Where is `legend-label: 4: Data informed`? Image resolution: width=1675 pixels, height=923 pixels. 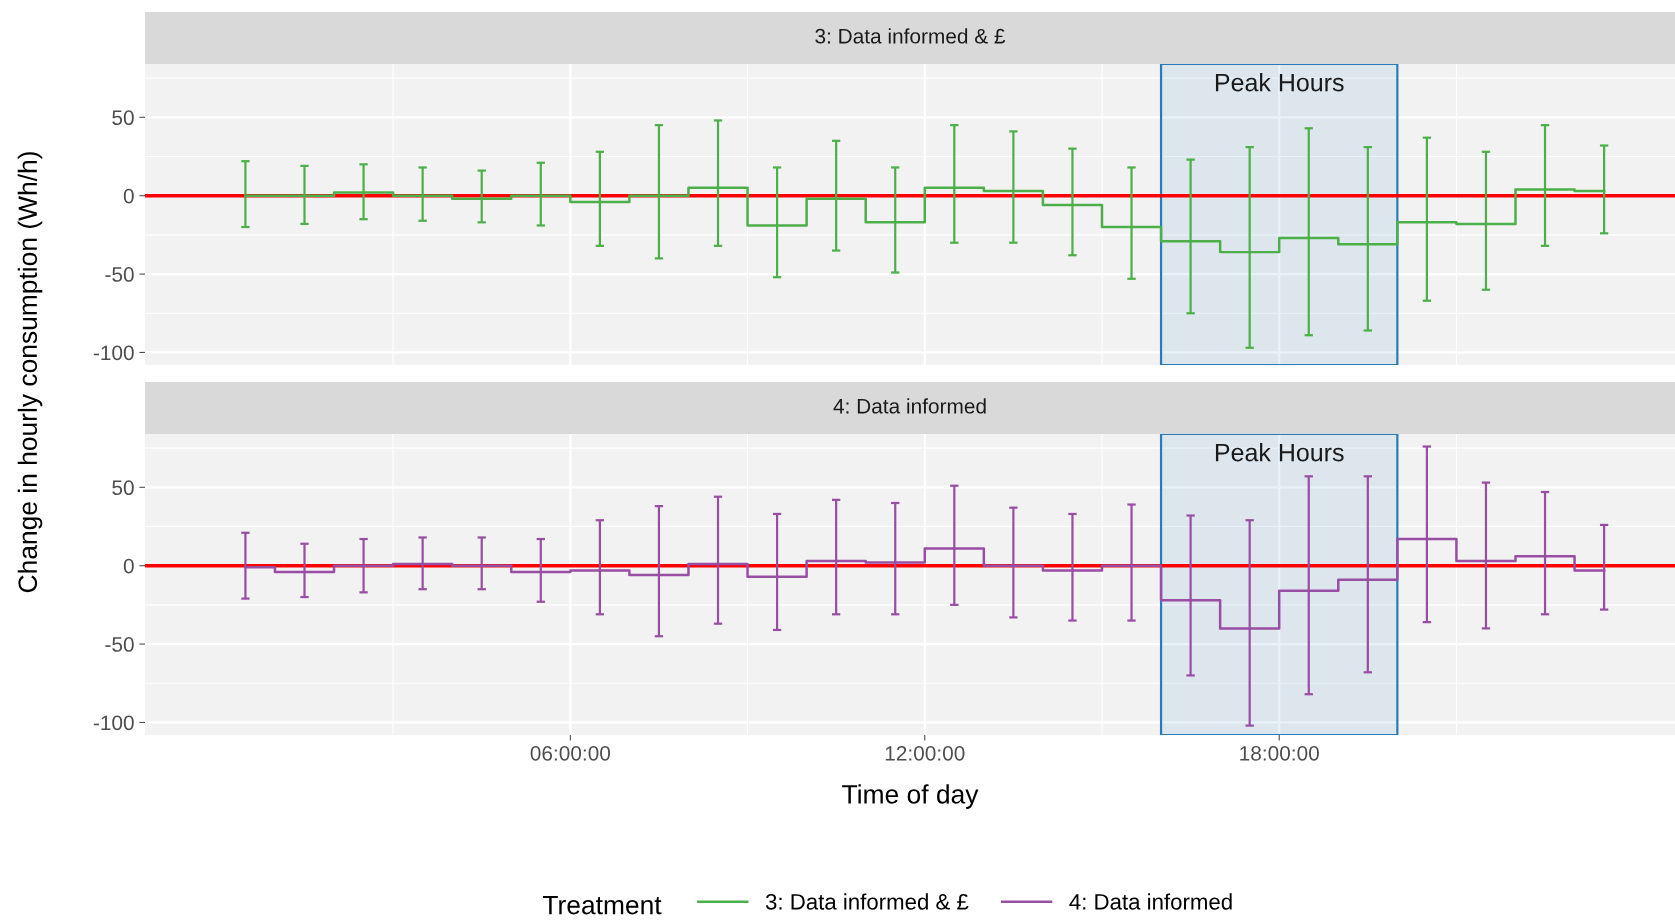 legend-label: 4: Data informed is located at coordinates (1150, 901).